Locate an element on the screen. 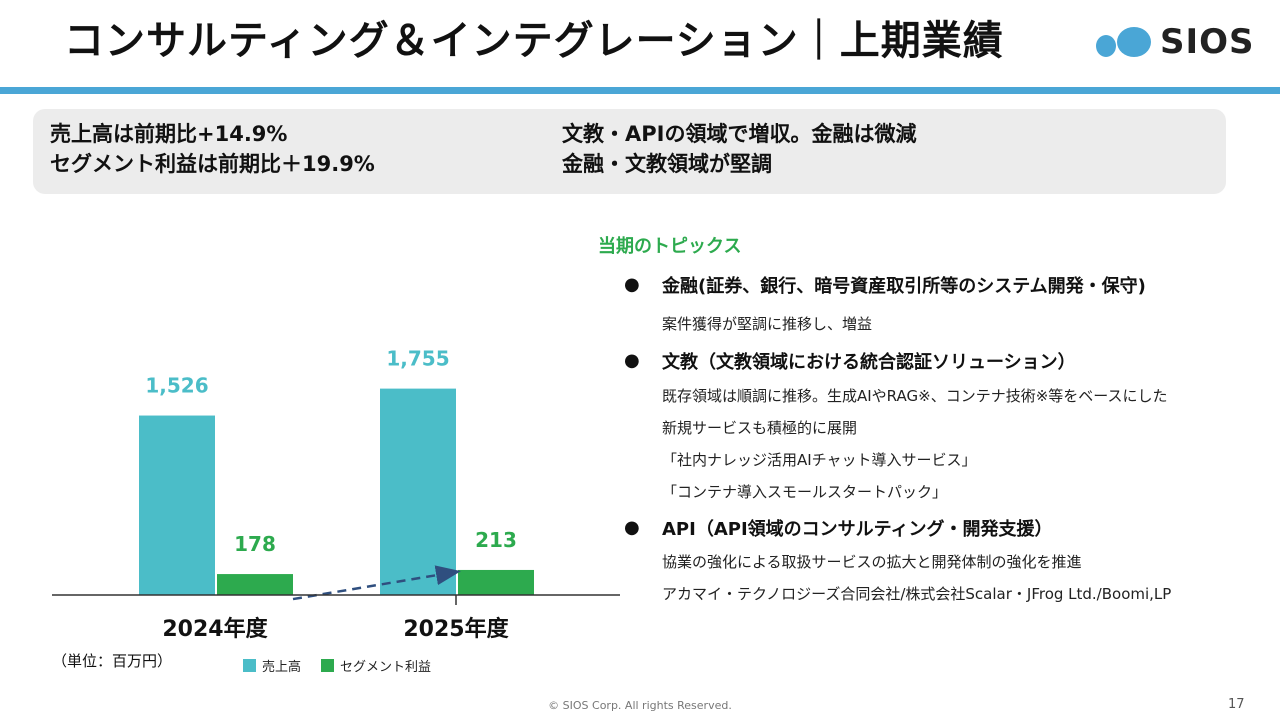 The height and width of the screenshot is (720, 1280). legend-label-profit: セグメント利益 is located at coordinates (386, 667).